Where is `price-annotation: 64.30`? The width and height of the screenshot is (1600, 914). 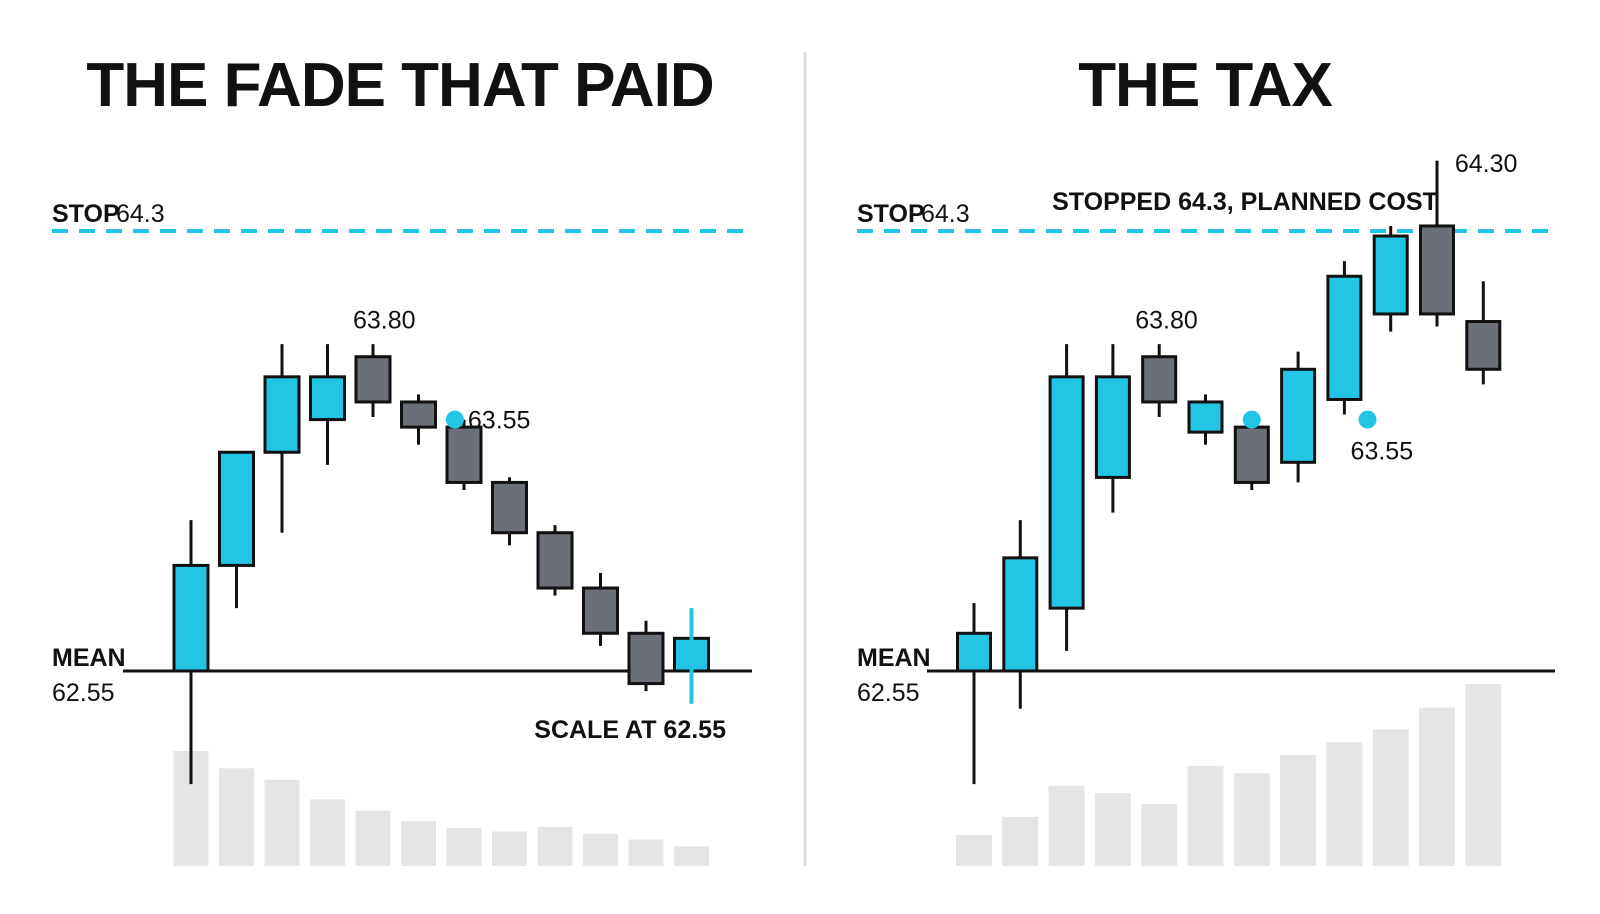 price-annotation: 64.30 is located at coordinates (1486, 164).